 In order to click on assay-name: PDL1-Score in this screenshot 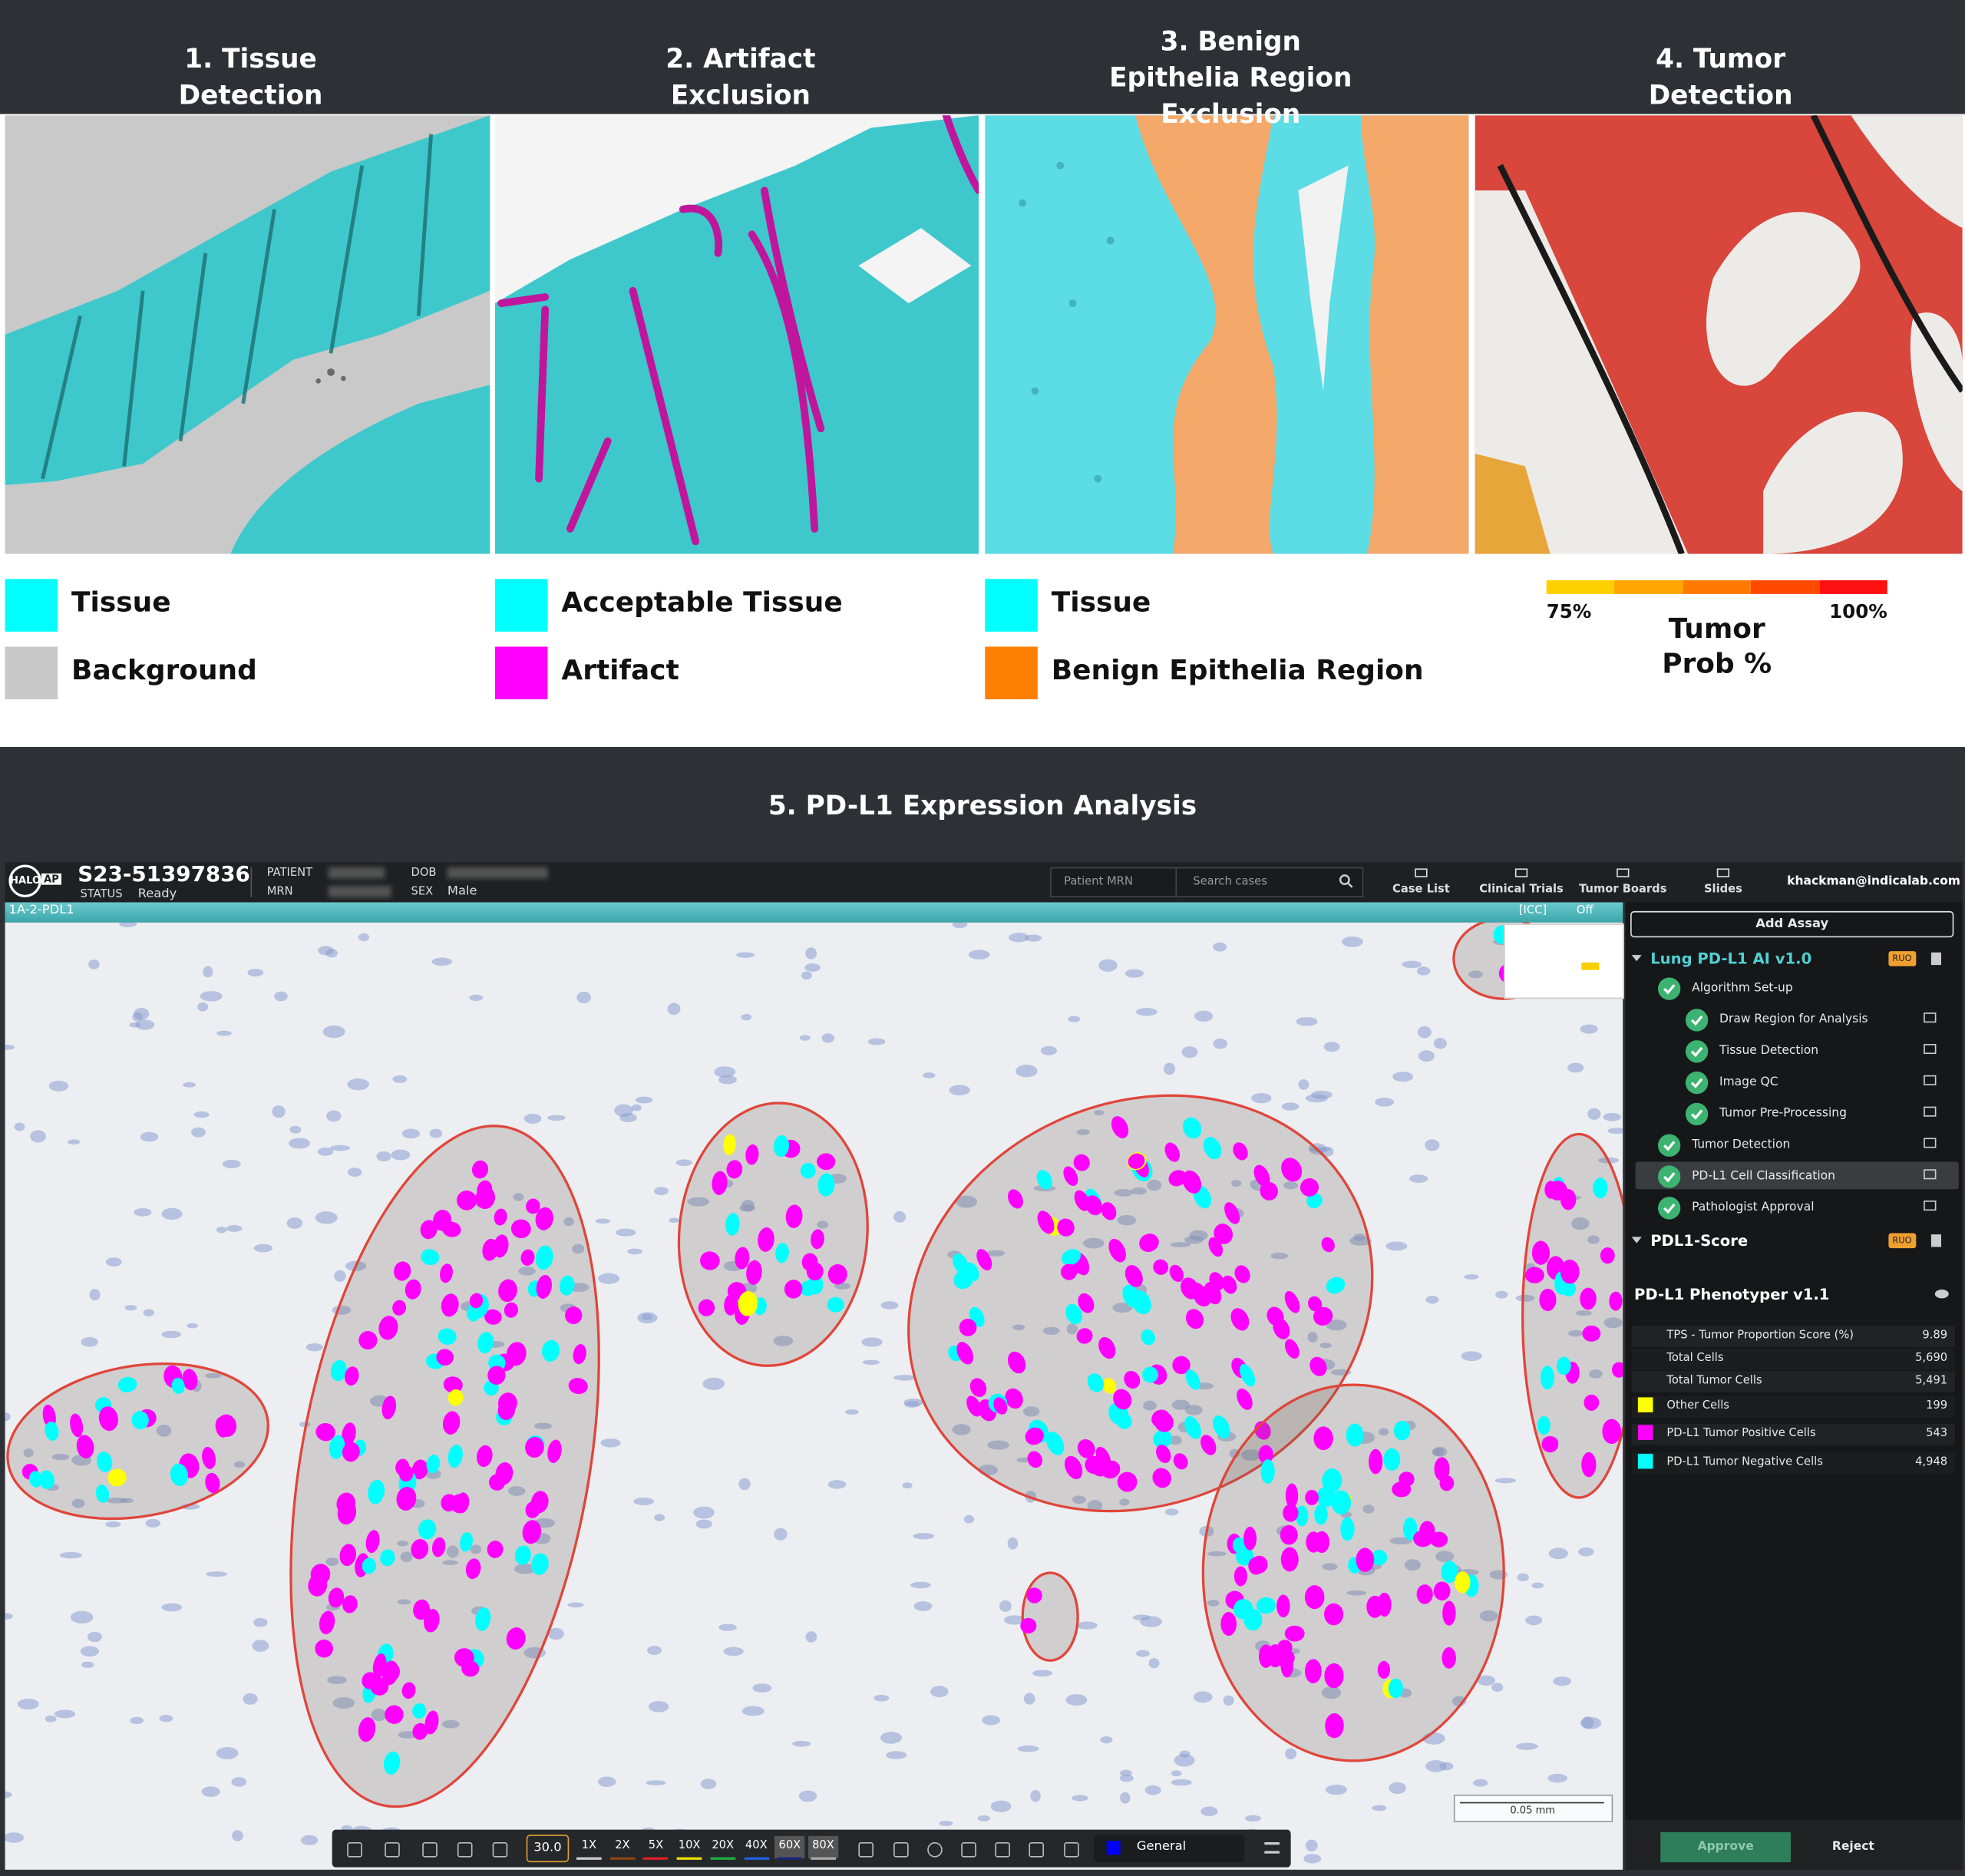, I will do `click(1699, 1240)`.